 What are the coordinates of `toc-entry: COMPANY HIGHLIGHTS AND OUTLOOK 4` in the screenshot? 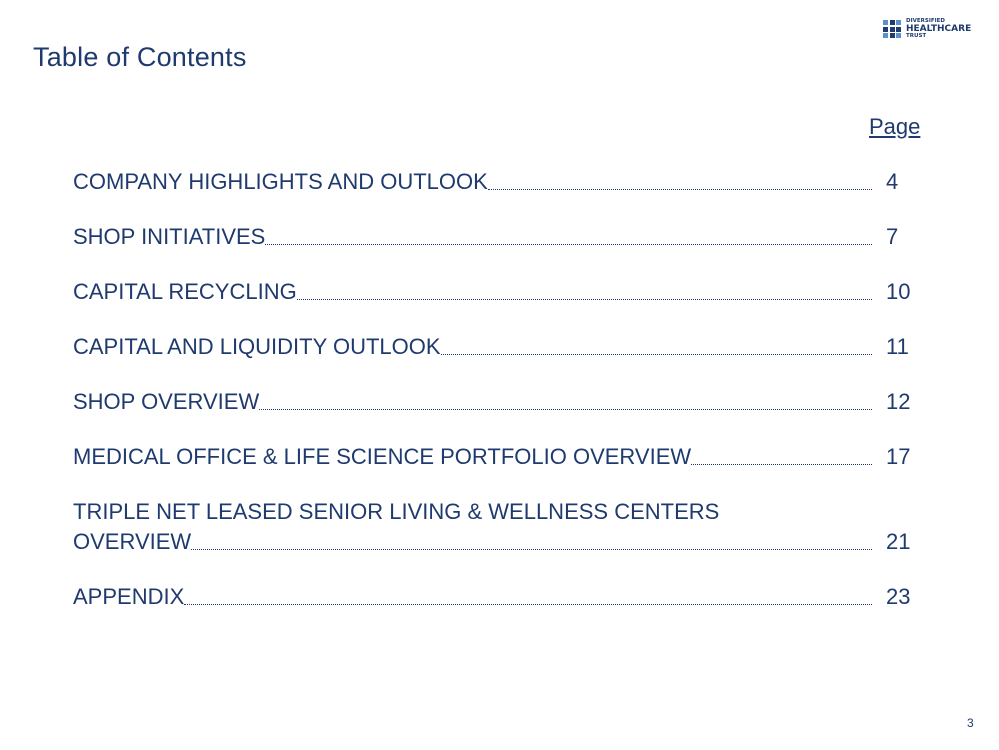 It's located at (486, 181).